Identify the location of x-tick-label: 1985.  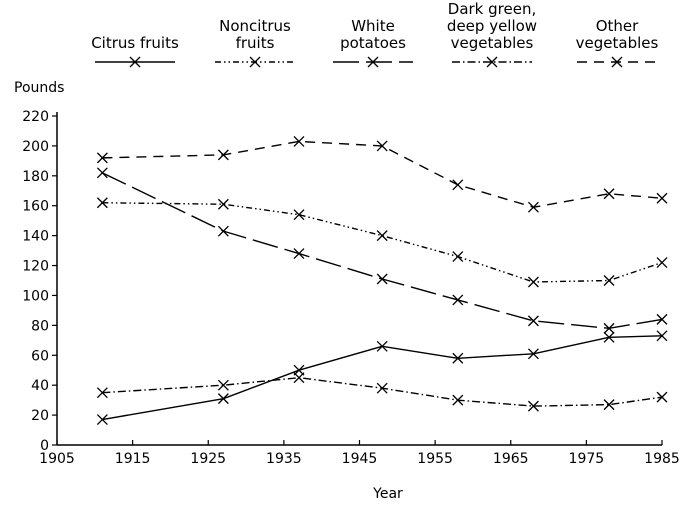
(662, 459).